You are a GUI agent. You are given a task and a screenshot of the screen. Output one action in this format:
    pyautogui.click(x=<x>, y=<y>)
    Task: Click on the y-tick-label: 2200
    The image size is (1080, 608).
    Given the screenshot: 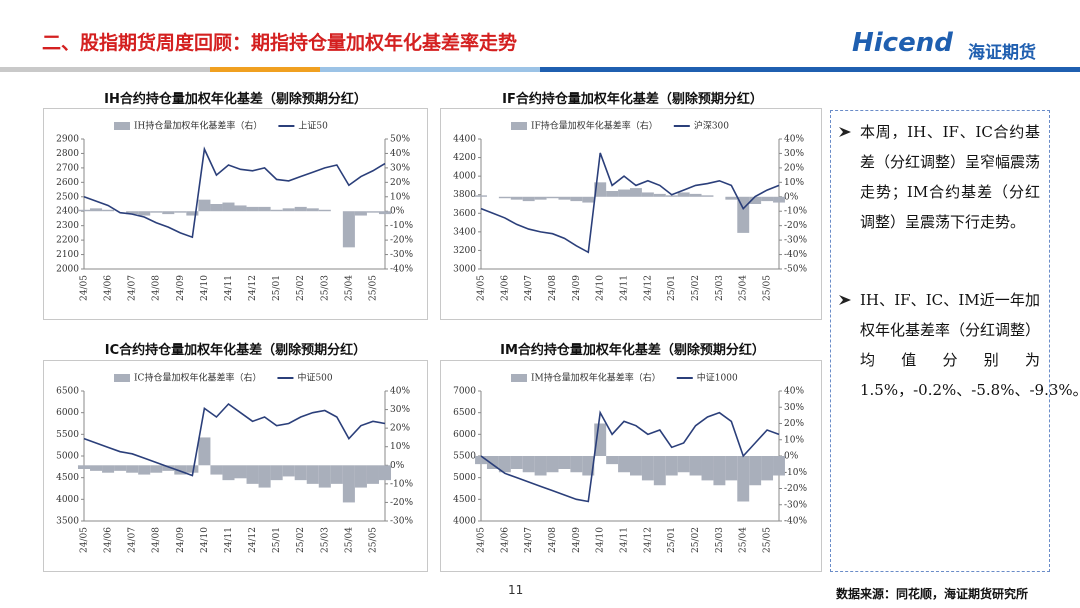 What is the action you would take?
    pyautogui.click(x=67, y=241)
    